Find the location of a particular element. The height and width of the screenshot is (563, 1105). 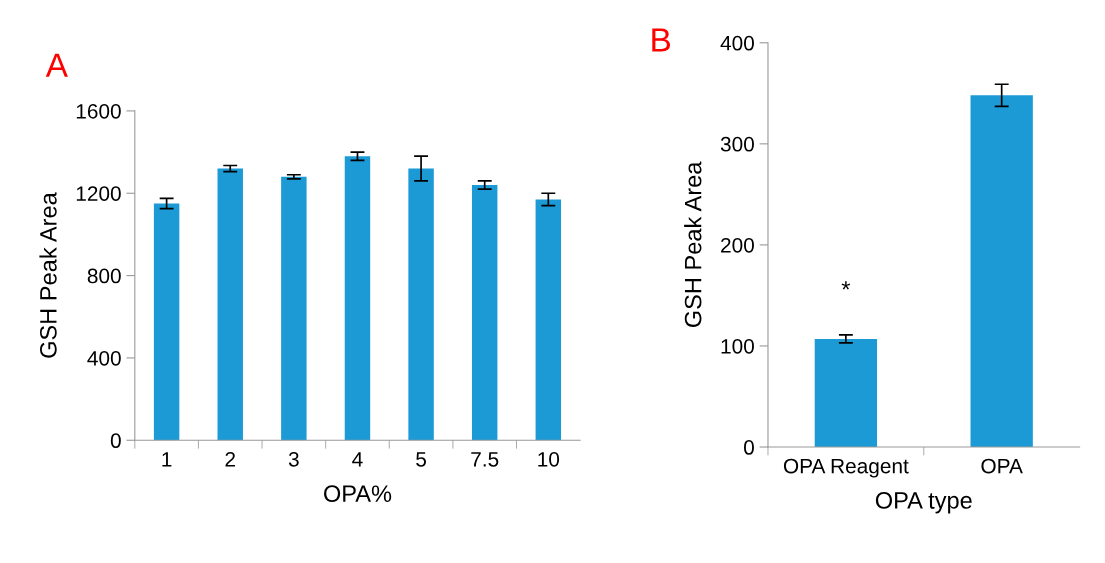

y-tick-label: 1200 is located at coordinates (98, 193).